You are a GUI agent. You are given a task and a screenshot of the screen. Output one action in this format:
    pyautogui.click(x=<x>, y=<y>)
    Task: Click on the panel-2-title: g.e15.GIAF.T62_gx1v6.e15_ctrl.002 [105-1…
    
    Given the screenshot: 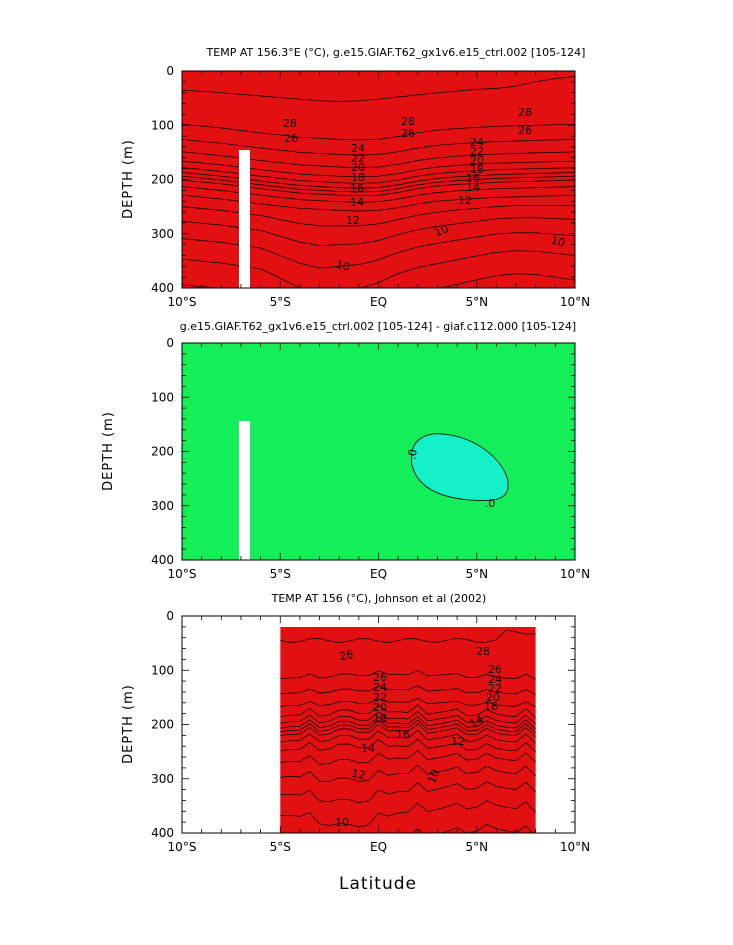 What is the action you would take?
    pyautogui.click(x=378, y=326)
    